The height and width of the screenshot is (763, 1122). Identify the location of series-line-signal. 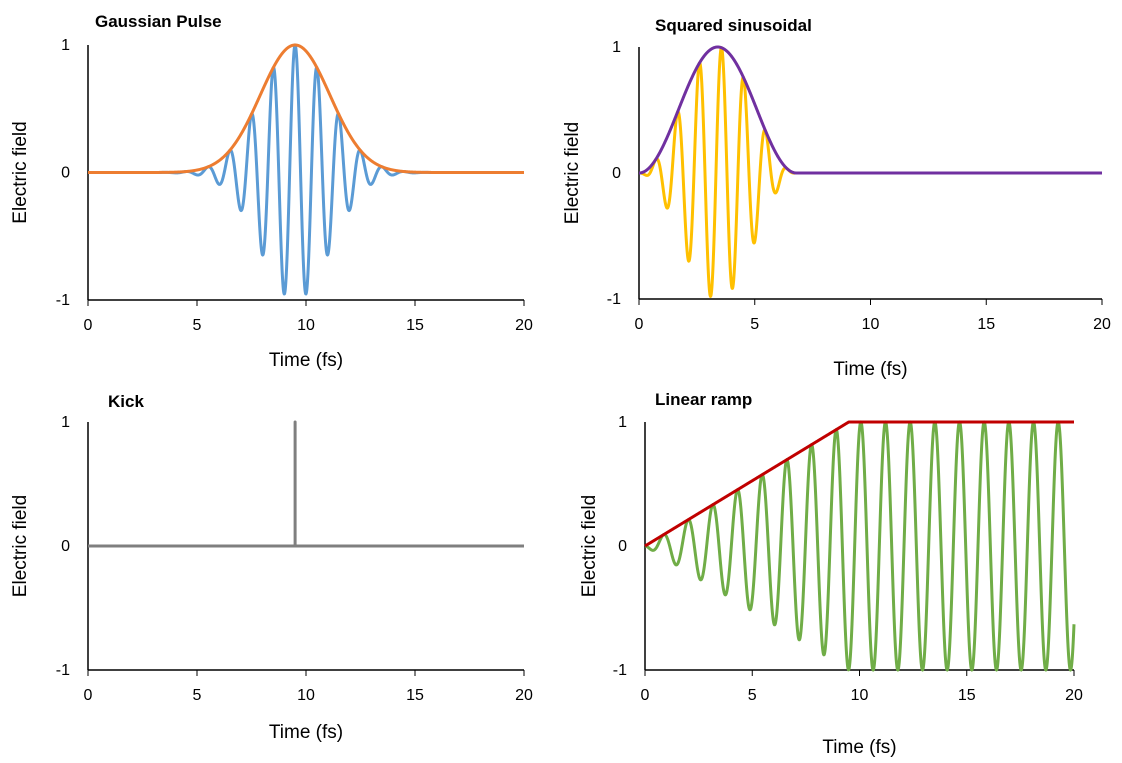
(306, 484).